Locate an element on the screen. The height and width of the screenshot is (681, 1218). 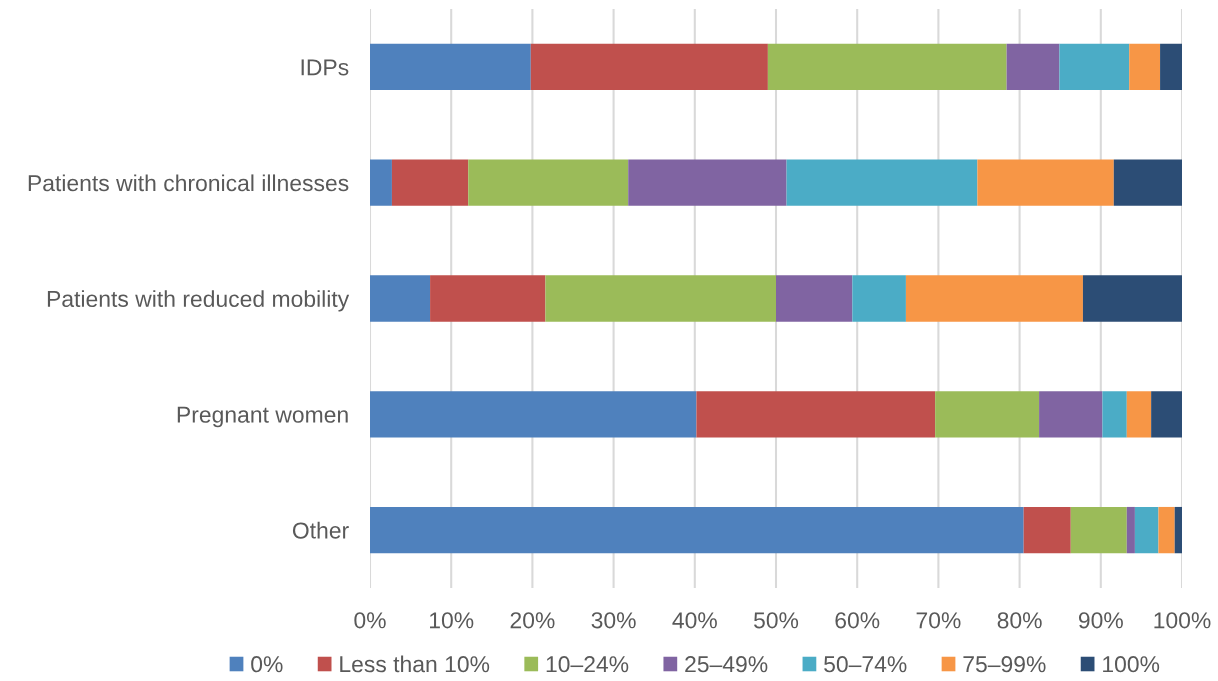
legend-label: 10–24% is located at coordinates (587, 664).